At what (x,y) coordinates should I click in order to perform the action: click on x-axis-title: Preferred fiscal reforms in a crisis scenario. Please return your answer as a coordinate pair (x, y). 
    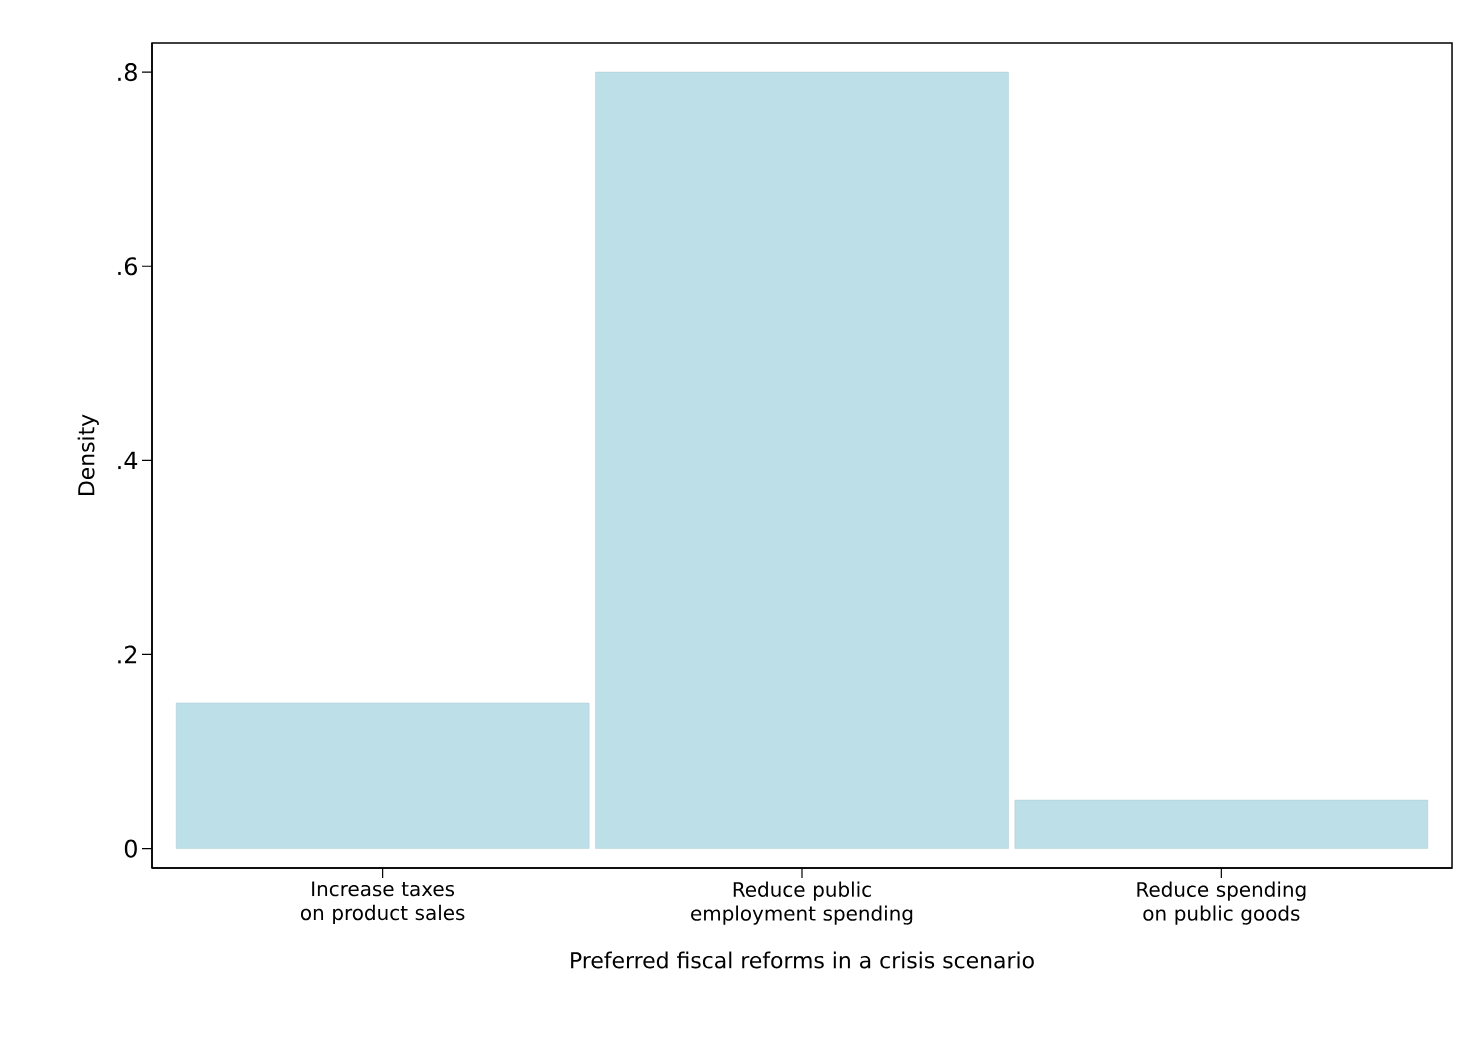
    Looking at the image, I should click on (802, 960).